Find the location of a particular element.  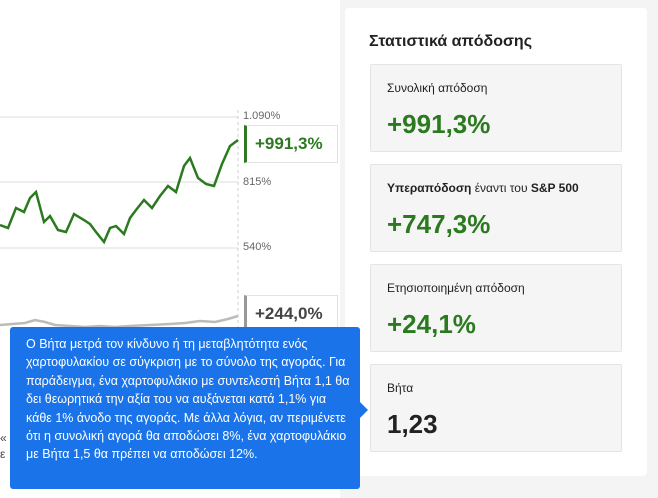

stat-label: Υπεραπόδοση έναντι του S&P 500 is located at coordinates (496, 189).